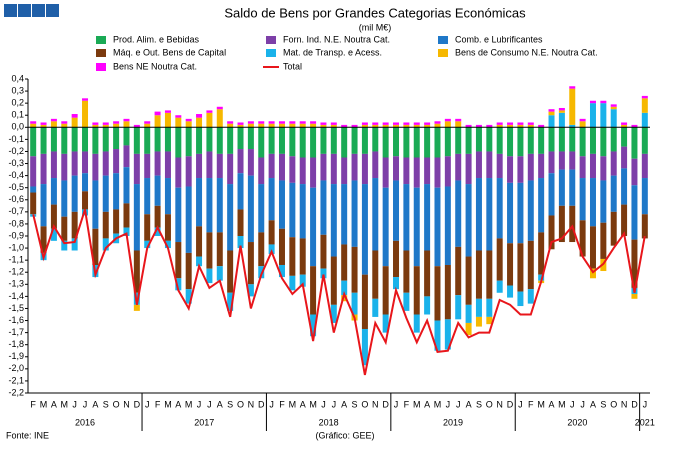  I want to click on legend-label: Bens de Consumo N.E. Noutra Cat., so click(526, 52).